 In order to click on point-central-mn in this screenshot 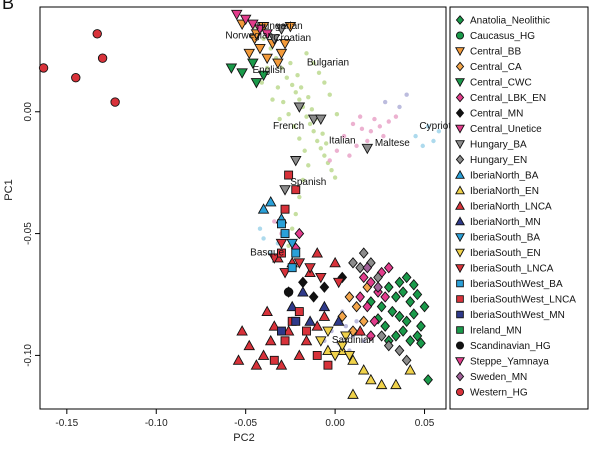, I will do `click(313, 297)`.